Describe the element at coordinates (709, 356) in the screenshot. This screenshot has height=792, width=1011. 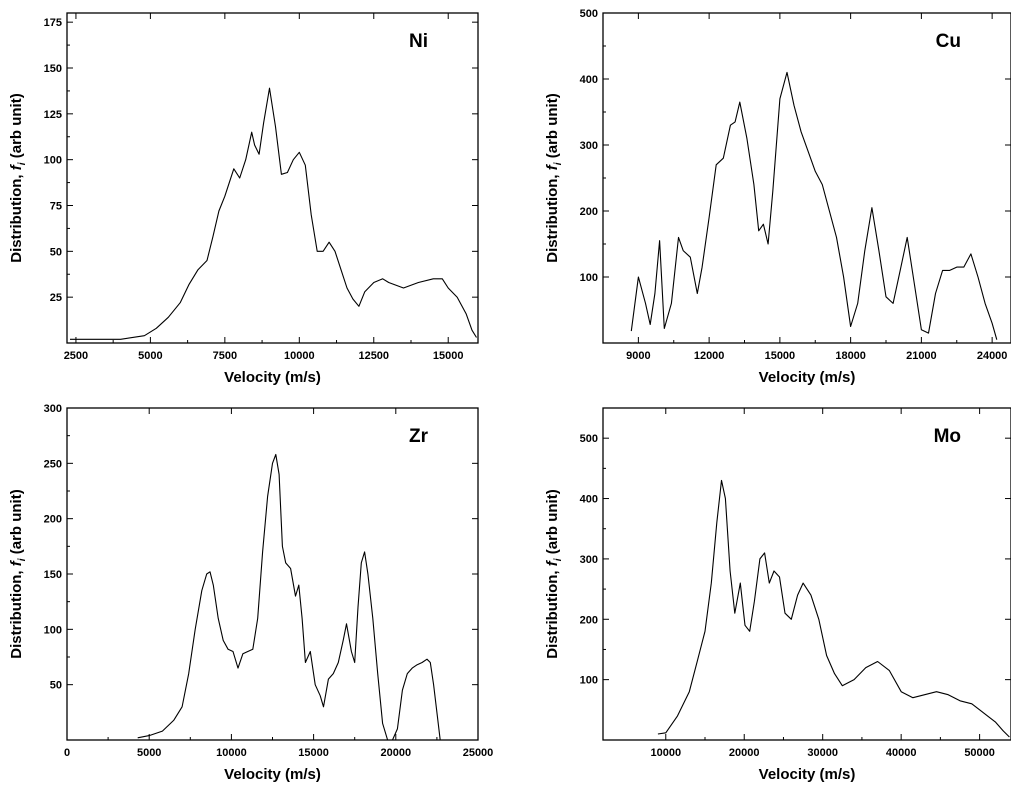
I see `x-tick-label: 12000` at that location.